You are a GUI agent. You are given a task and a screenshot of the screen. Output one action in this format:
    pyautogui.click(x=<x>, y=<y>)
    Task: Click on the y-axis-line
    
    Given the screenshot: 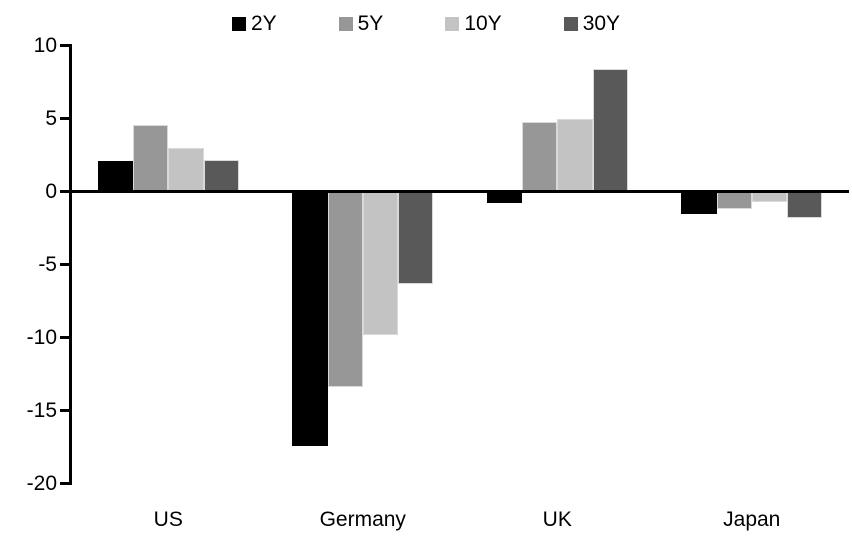 What is the action you would take?
    pyautogui.click(x=70, y=265)
    